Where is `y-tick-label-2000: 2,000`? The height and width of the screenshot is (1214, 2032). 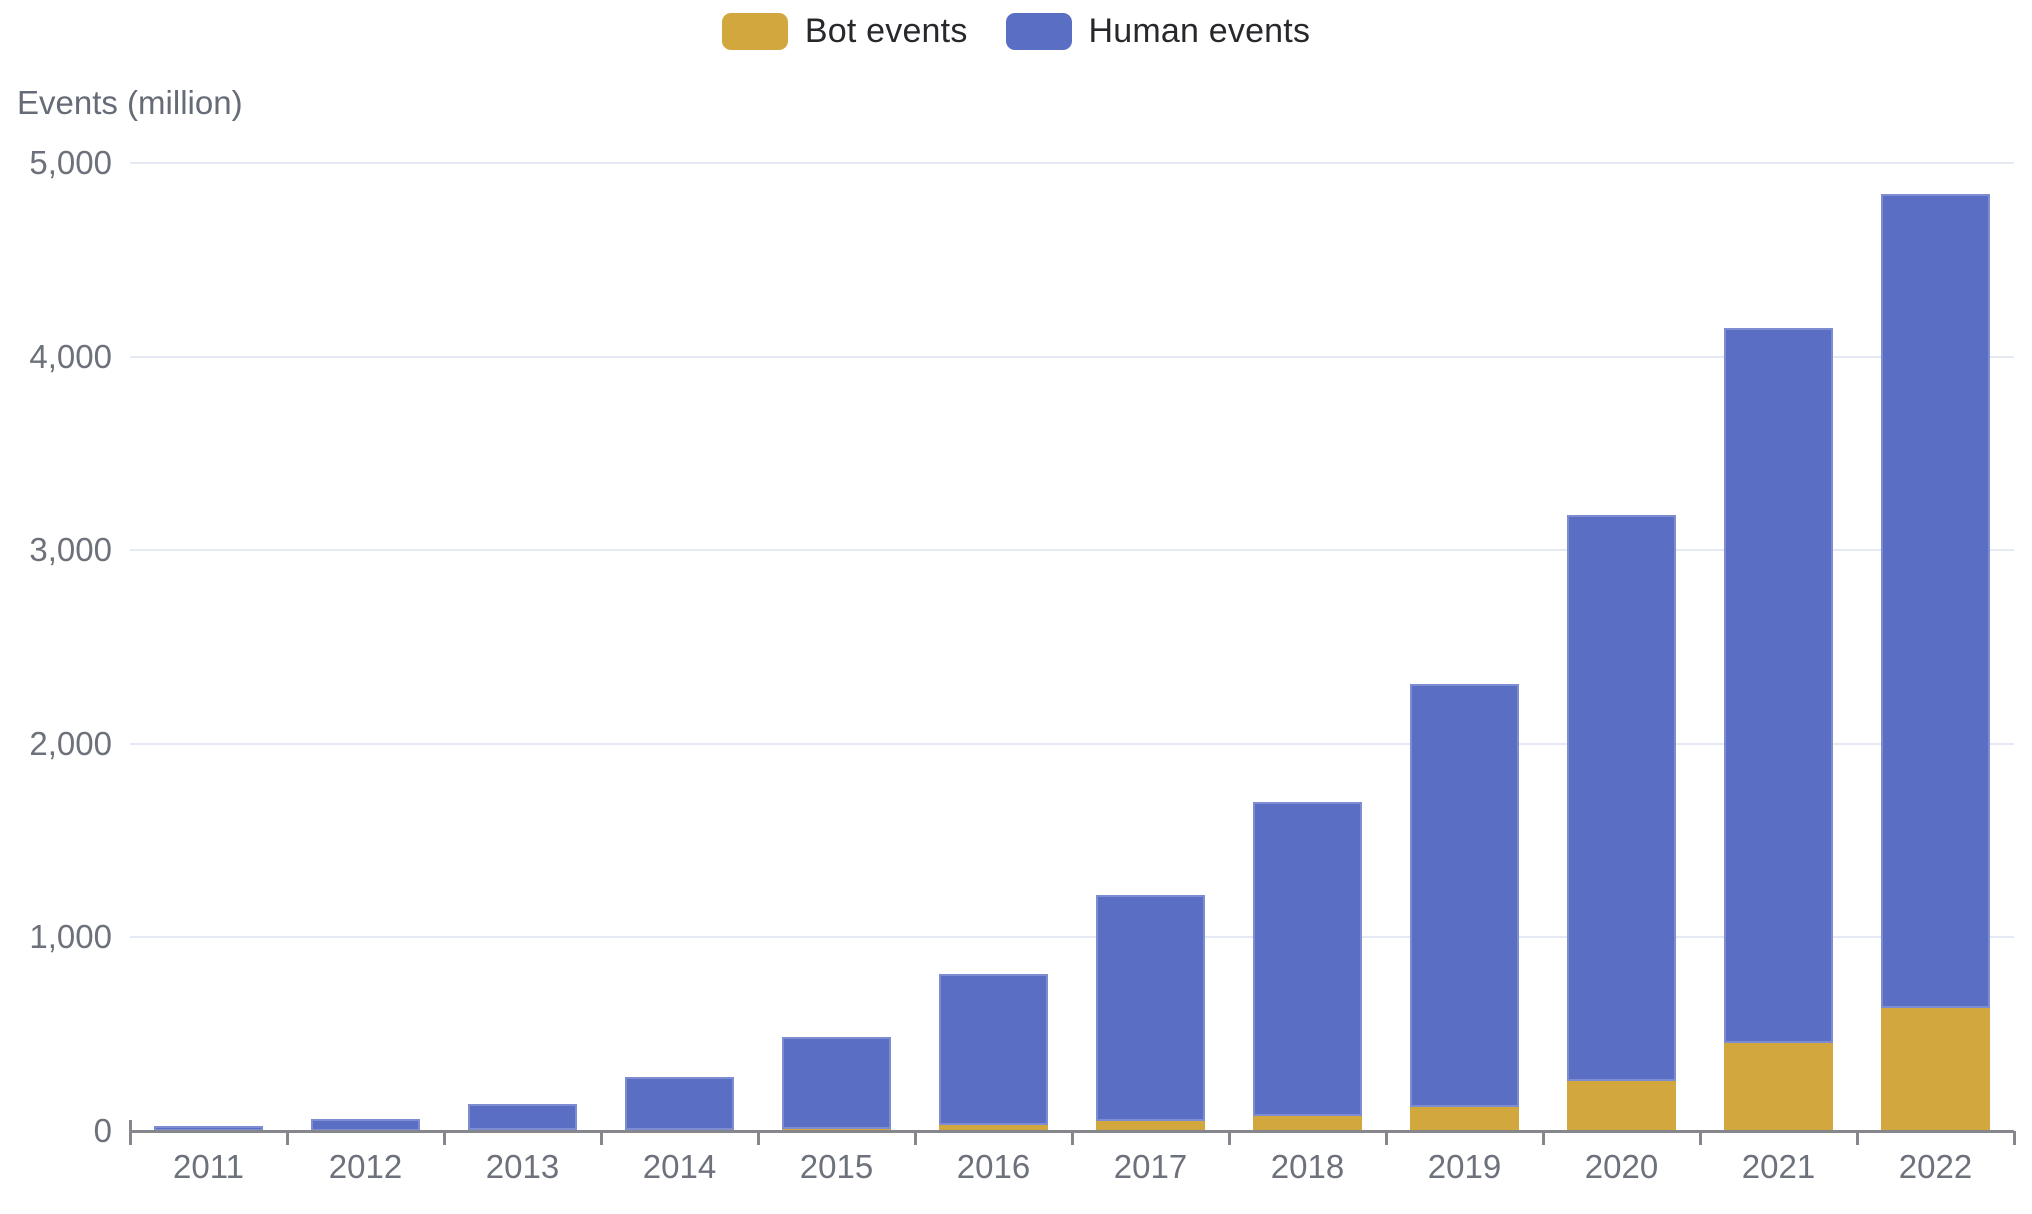 y-tick-label-2000: 2,000 is located at coordinates (70, 743).